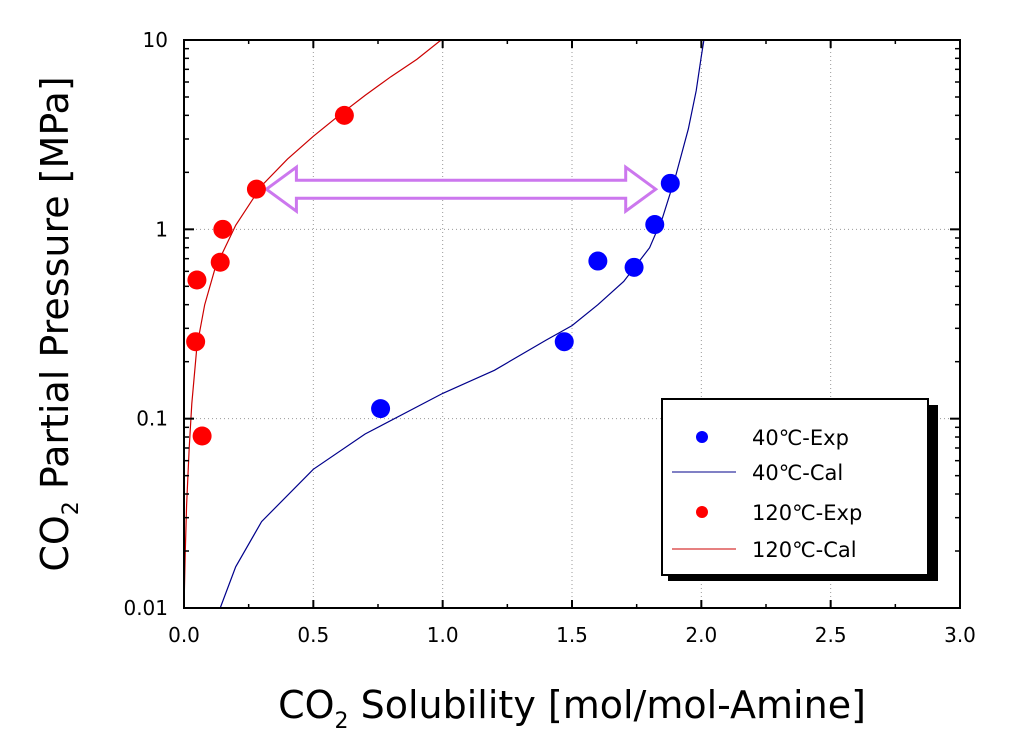  I want to click on x-tick-label: 1.5, so click(572, 635).